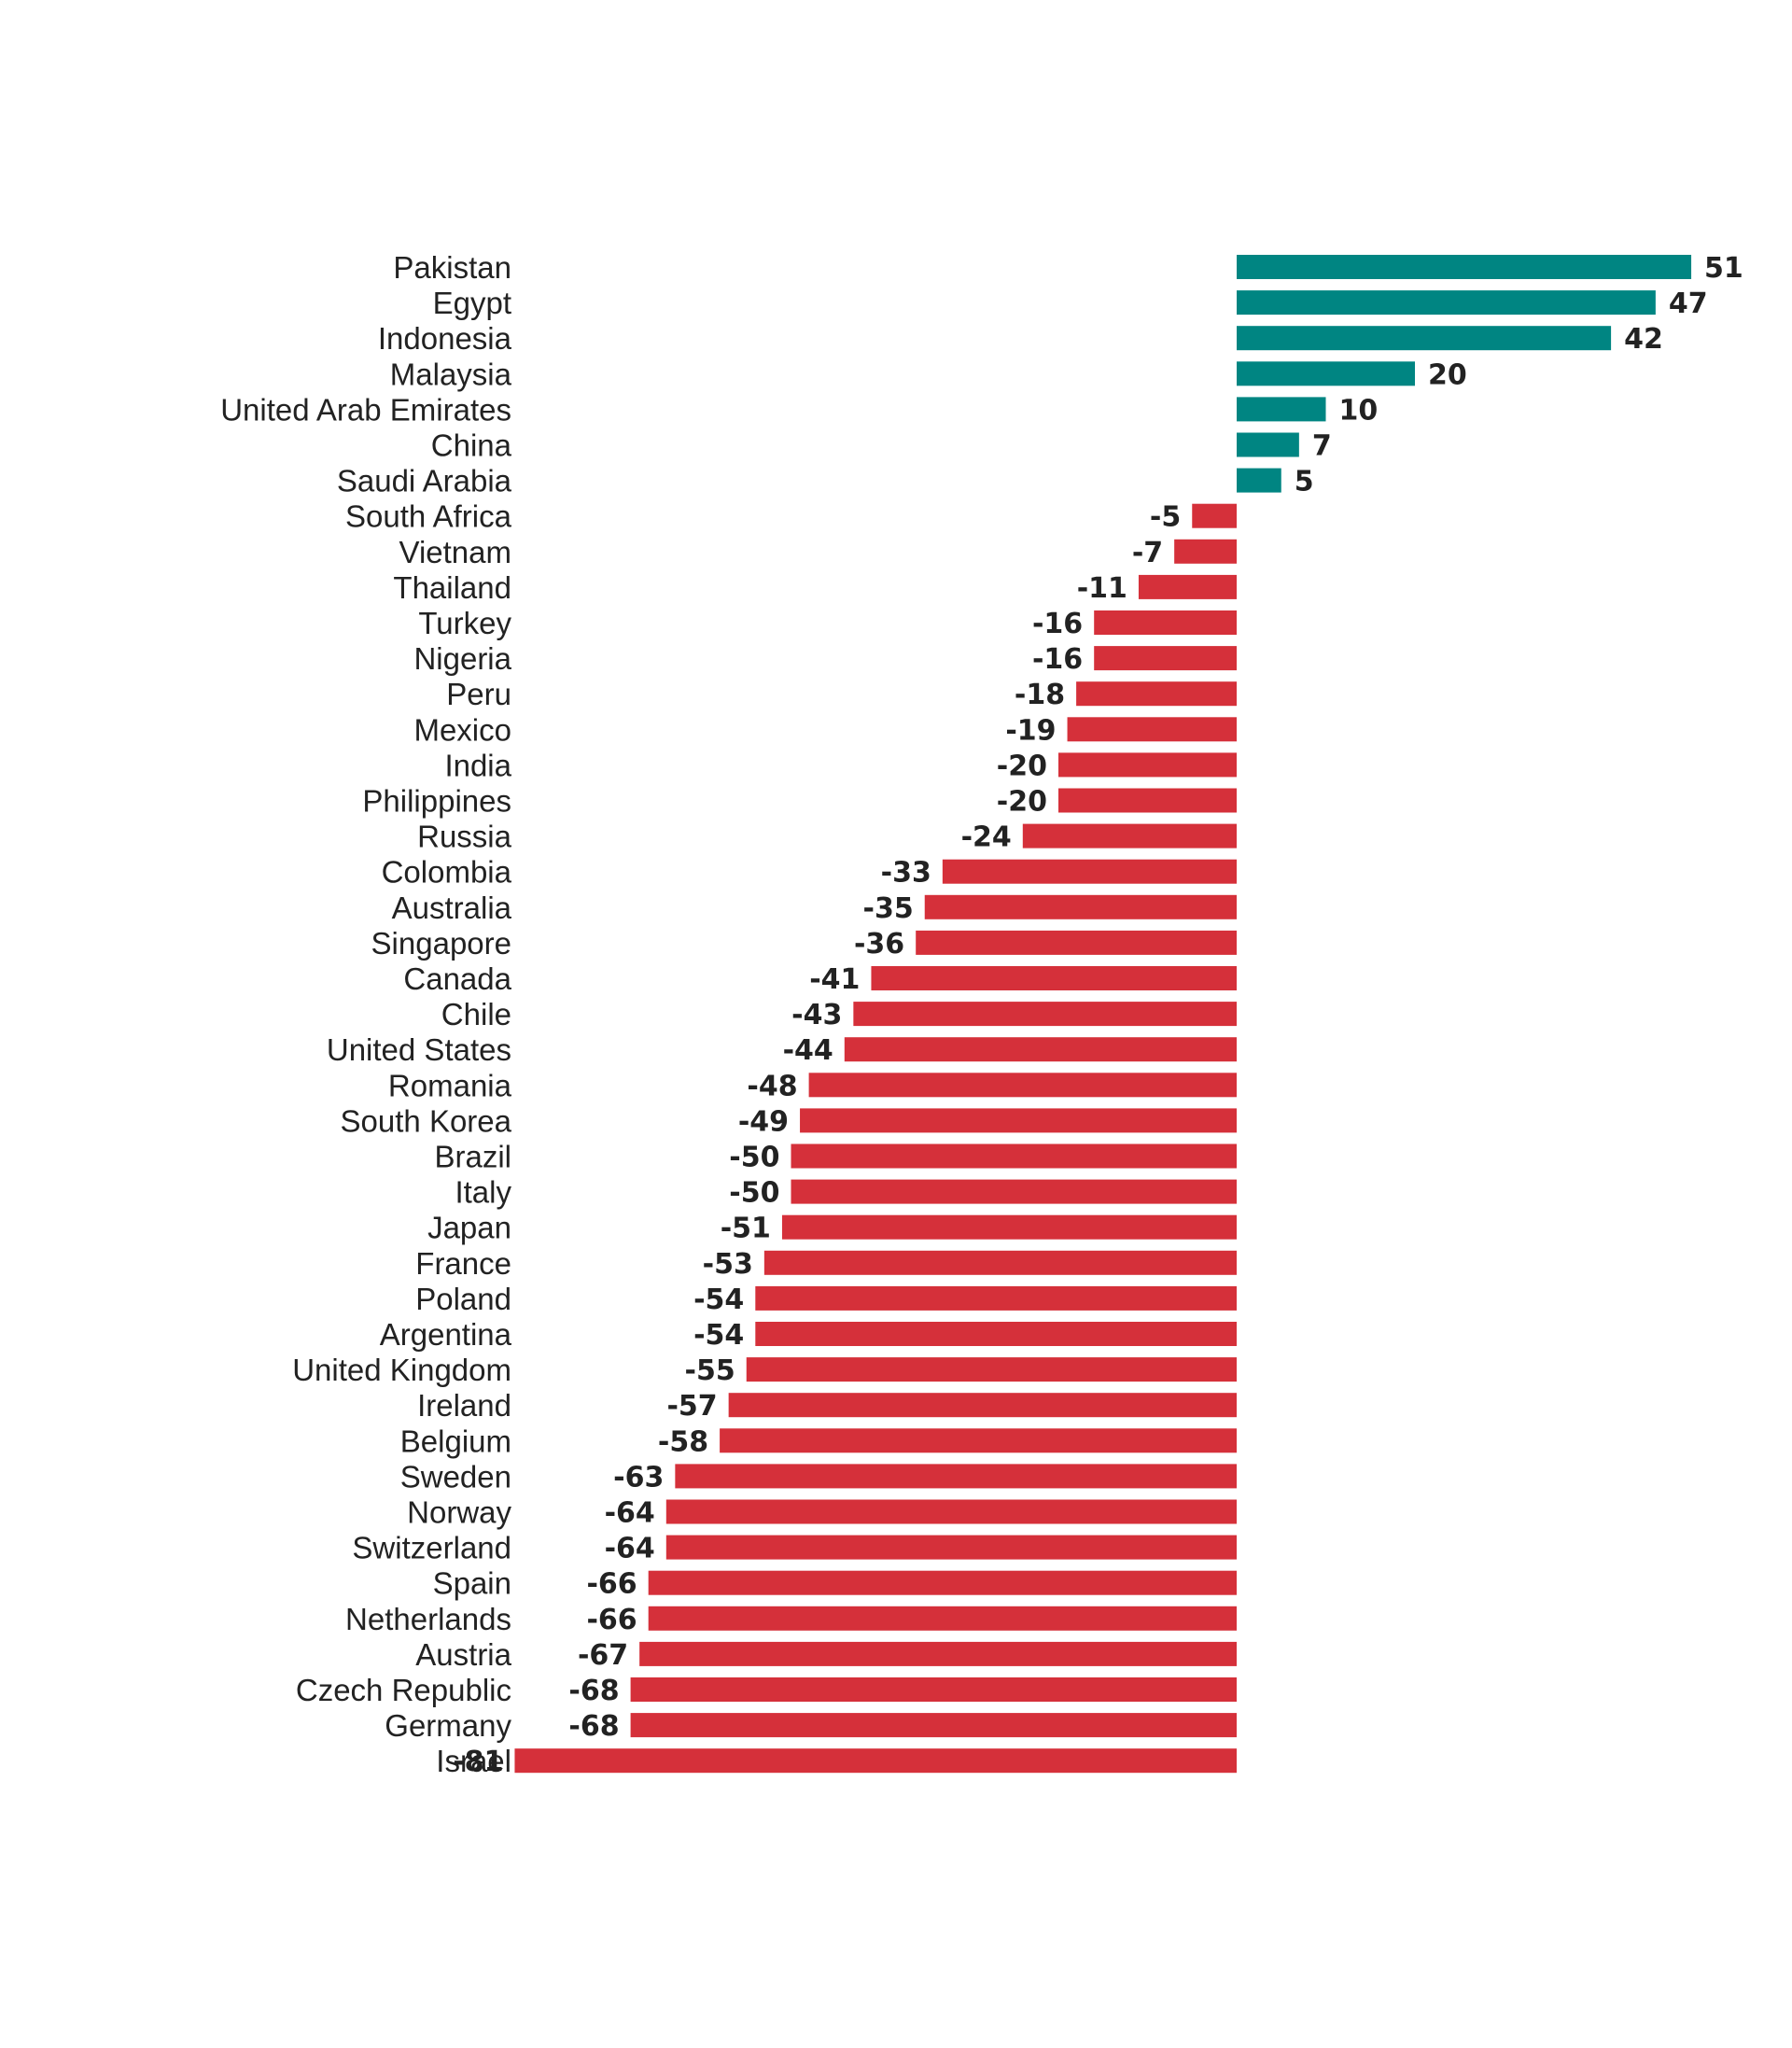 This screenshot has height=2048, width=1792. I want to click on category-label-malaysia: Malaysia, so click(451, 374).